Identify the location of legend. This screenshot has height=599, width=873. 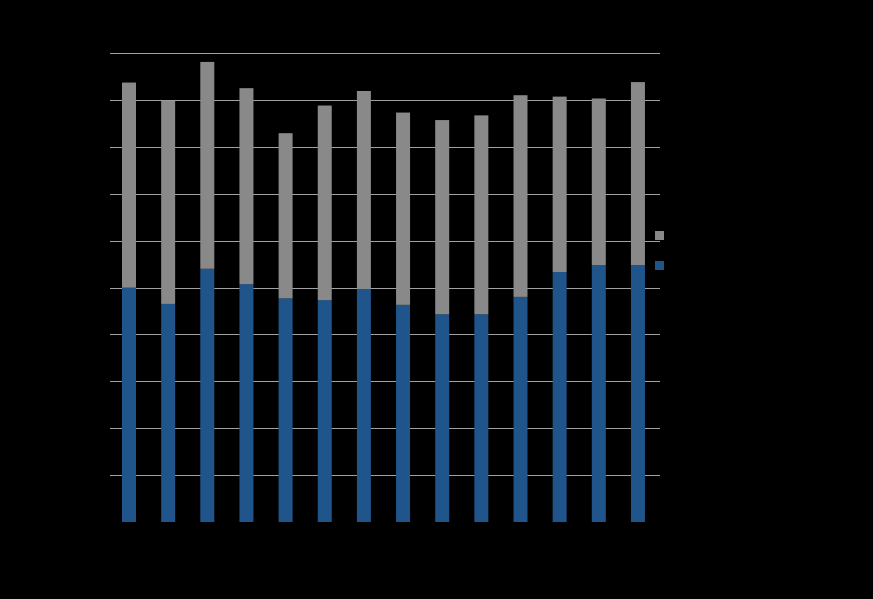
(659, 250).